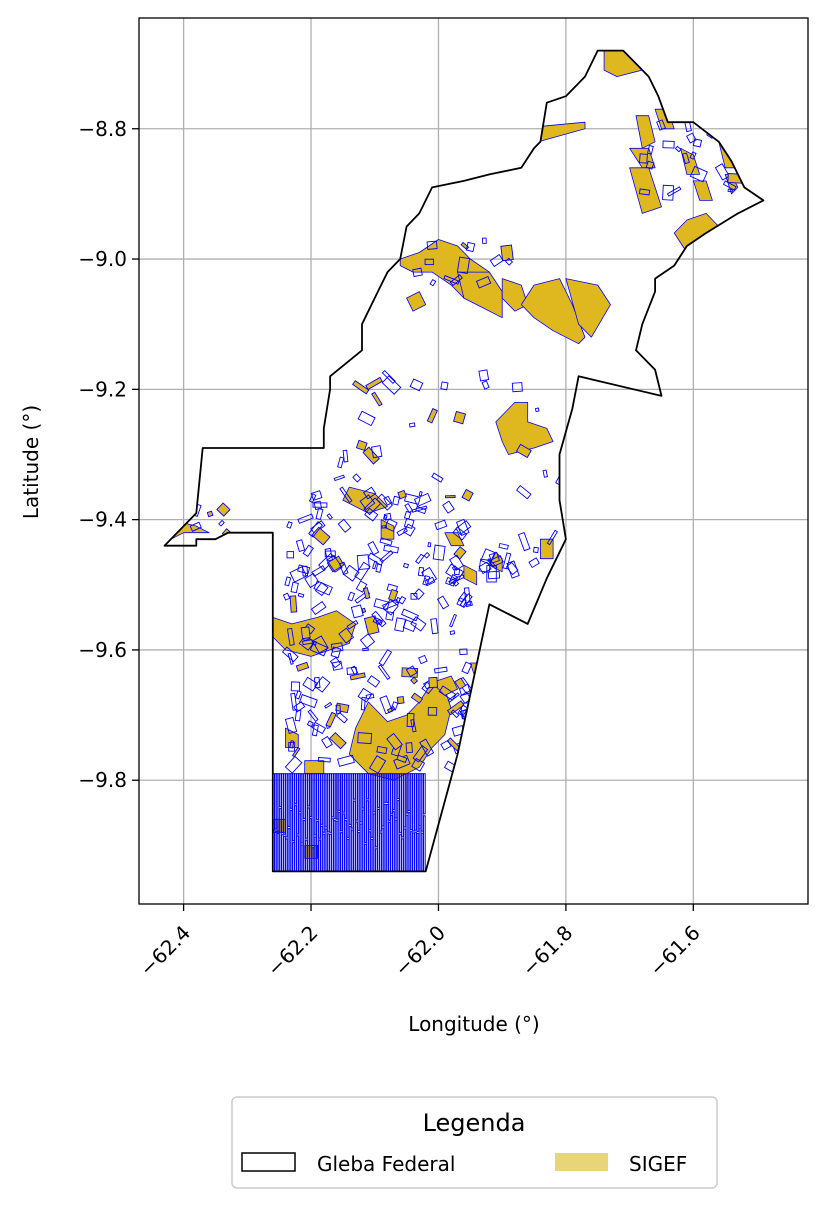 This screenshot has width=828, height=1207. I want to click on legend: Legenda Gleba Federal SIGEF, so click(474, 1142).